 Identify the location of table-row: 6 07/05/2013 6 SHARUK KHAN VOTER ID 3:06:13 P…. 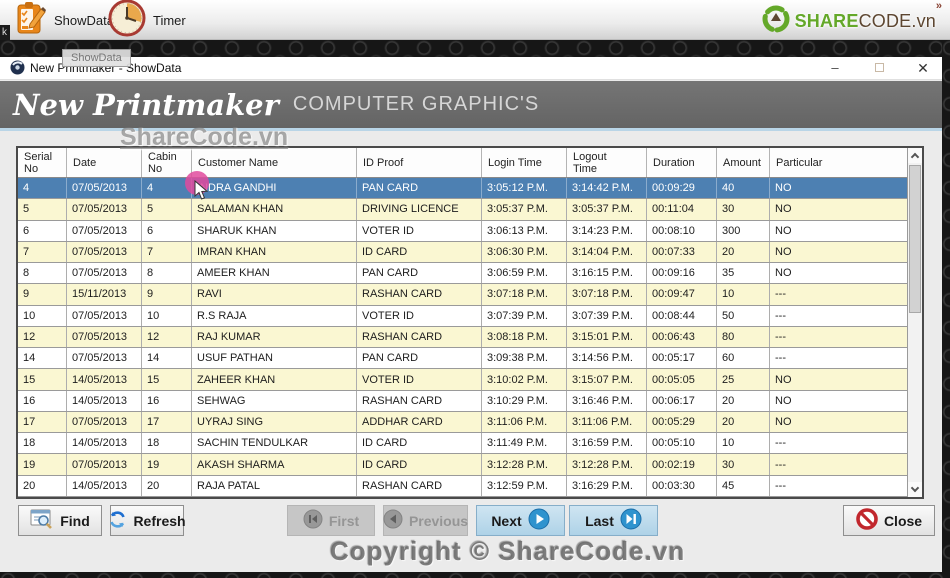
(462, 231).